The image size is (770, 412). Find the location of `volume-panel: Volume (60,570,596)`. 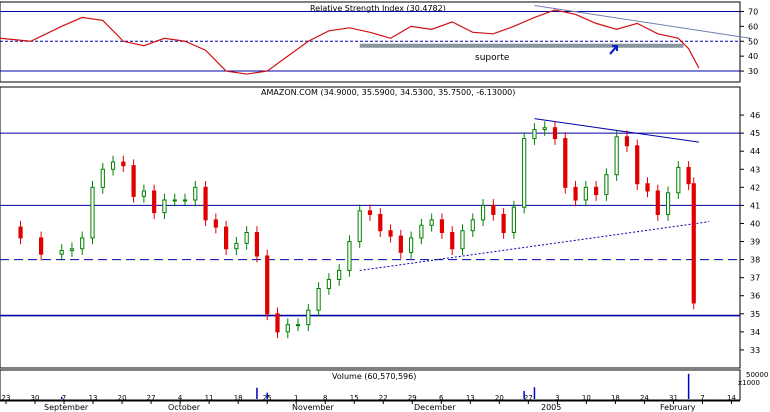

volume-panel: Volume (60,570,596) is located at coordinates (370, 385).